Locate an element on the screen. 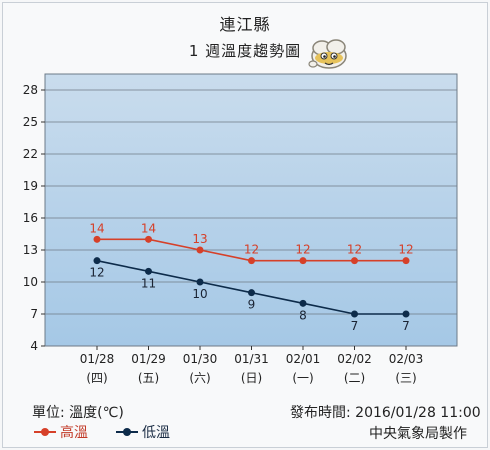  y-tick-label: 25 is located at coordinates (30, 122).